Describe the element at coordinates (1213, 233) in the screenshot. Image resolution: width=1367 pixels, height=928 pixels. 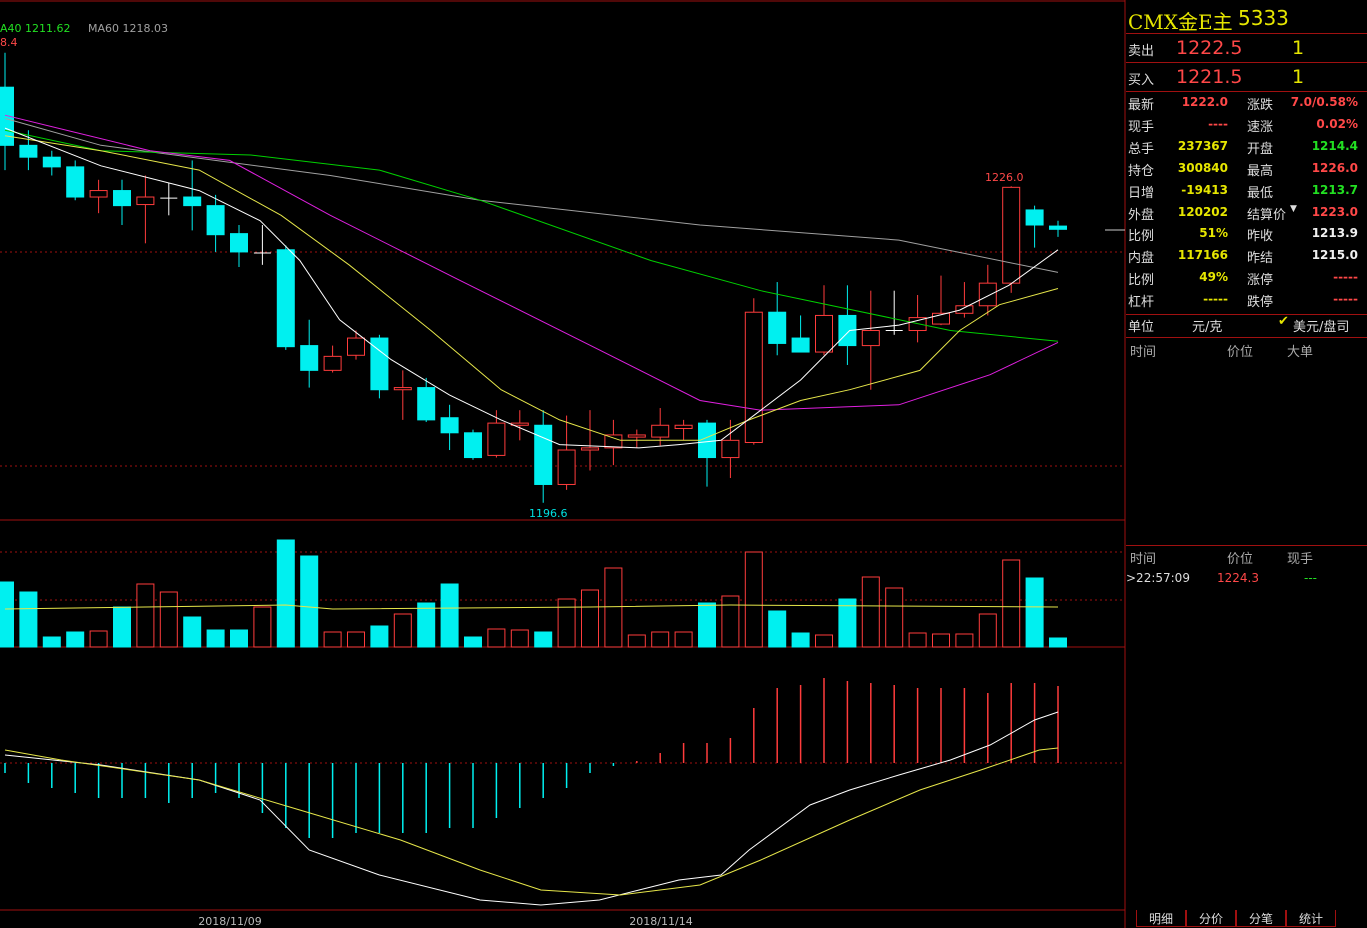
I see `stat-value: 51%` at that location.